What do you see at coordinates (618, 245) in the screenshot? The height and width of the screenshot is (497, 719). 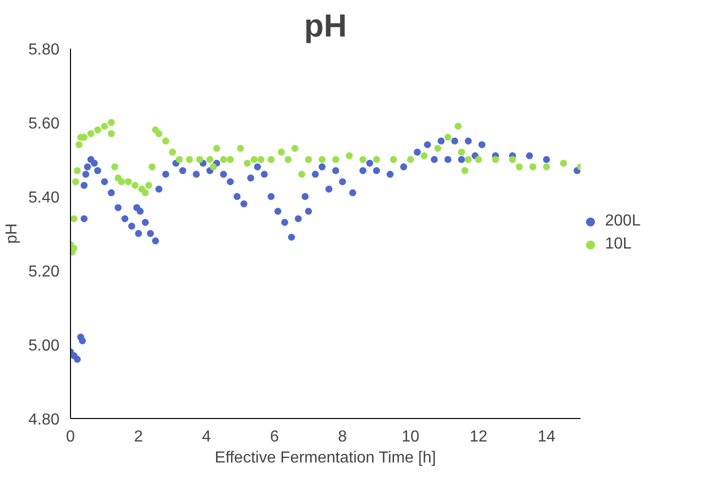 I see `legend-label: 10L` at bounding box center [618, 245].